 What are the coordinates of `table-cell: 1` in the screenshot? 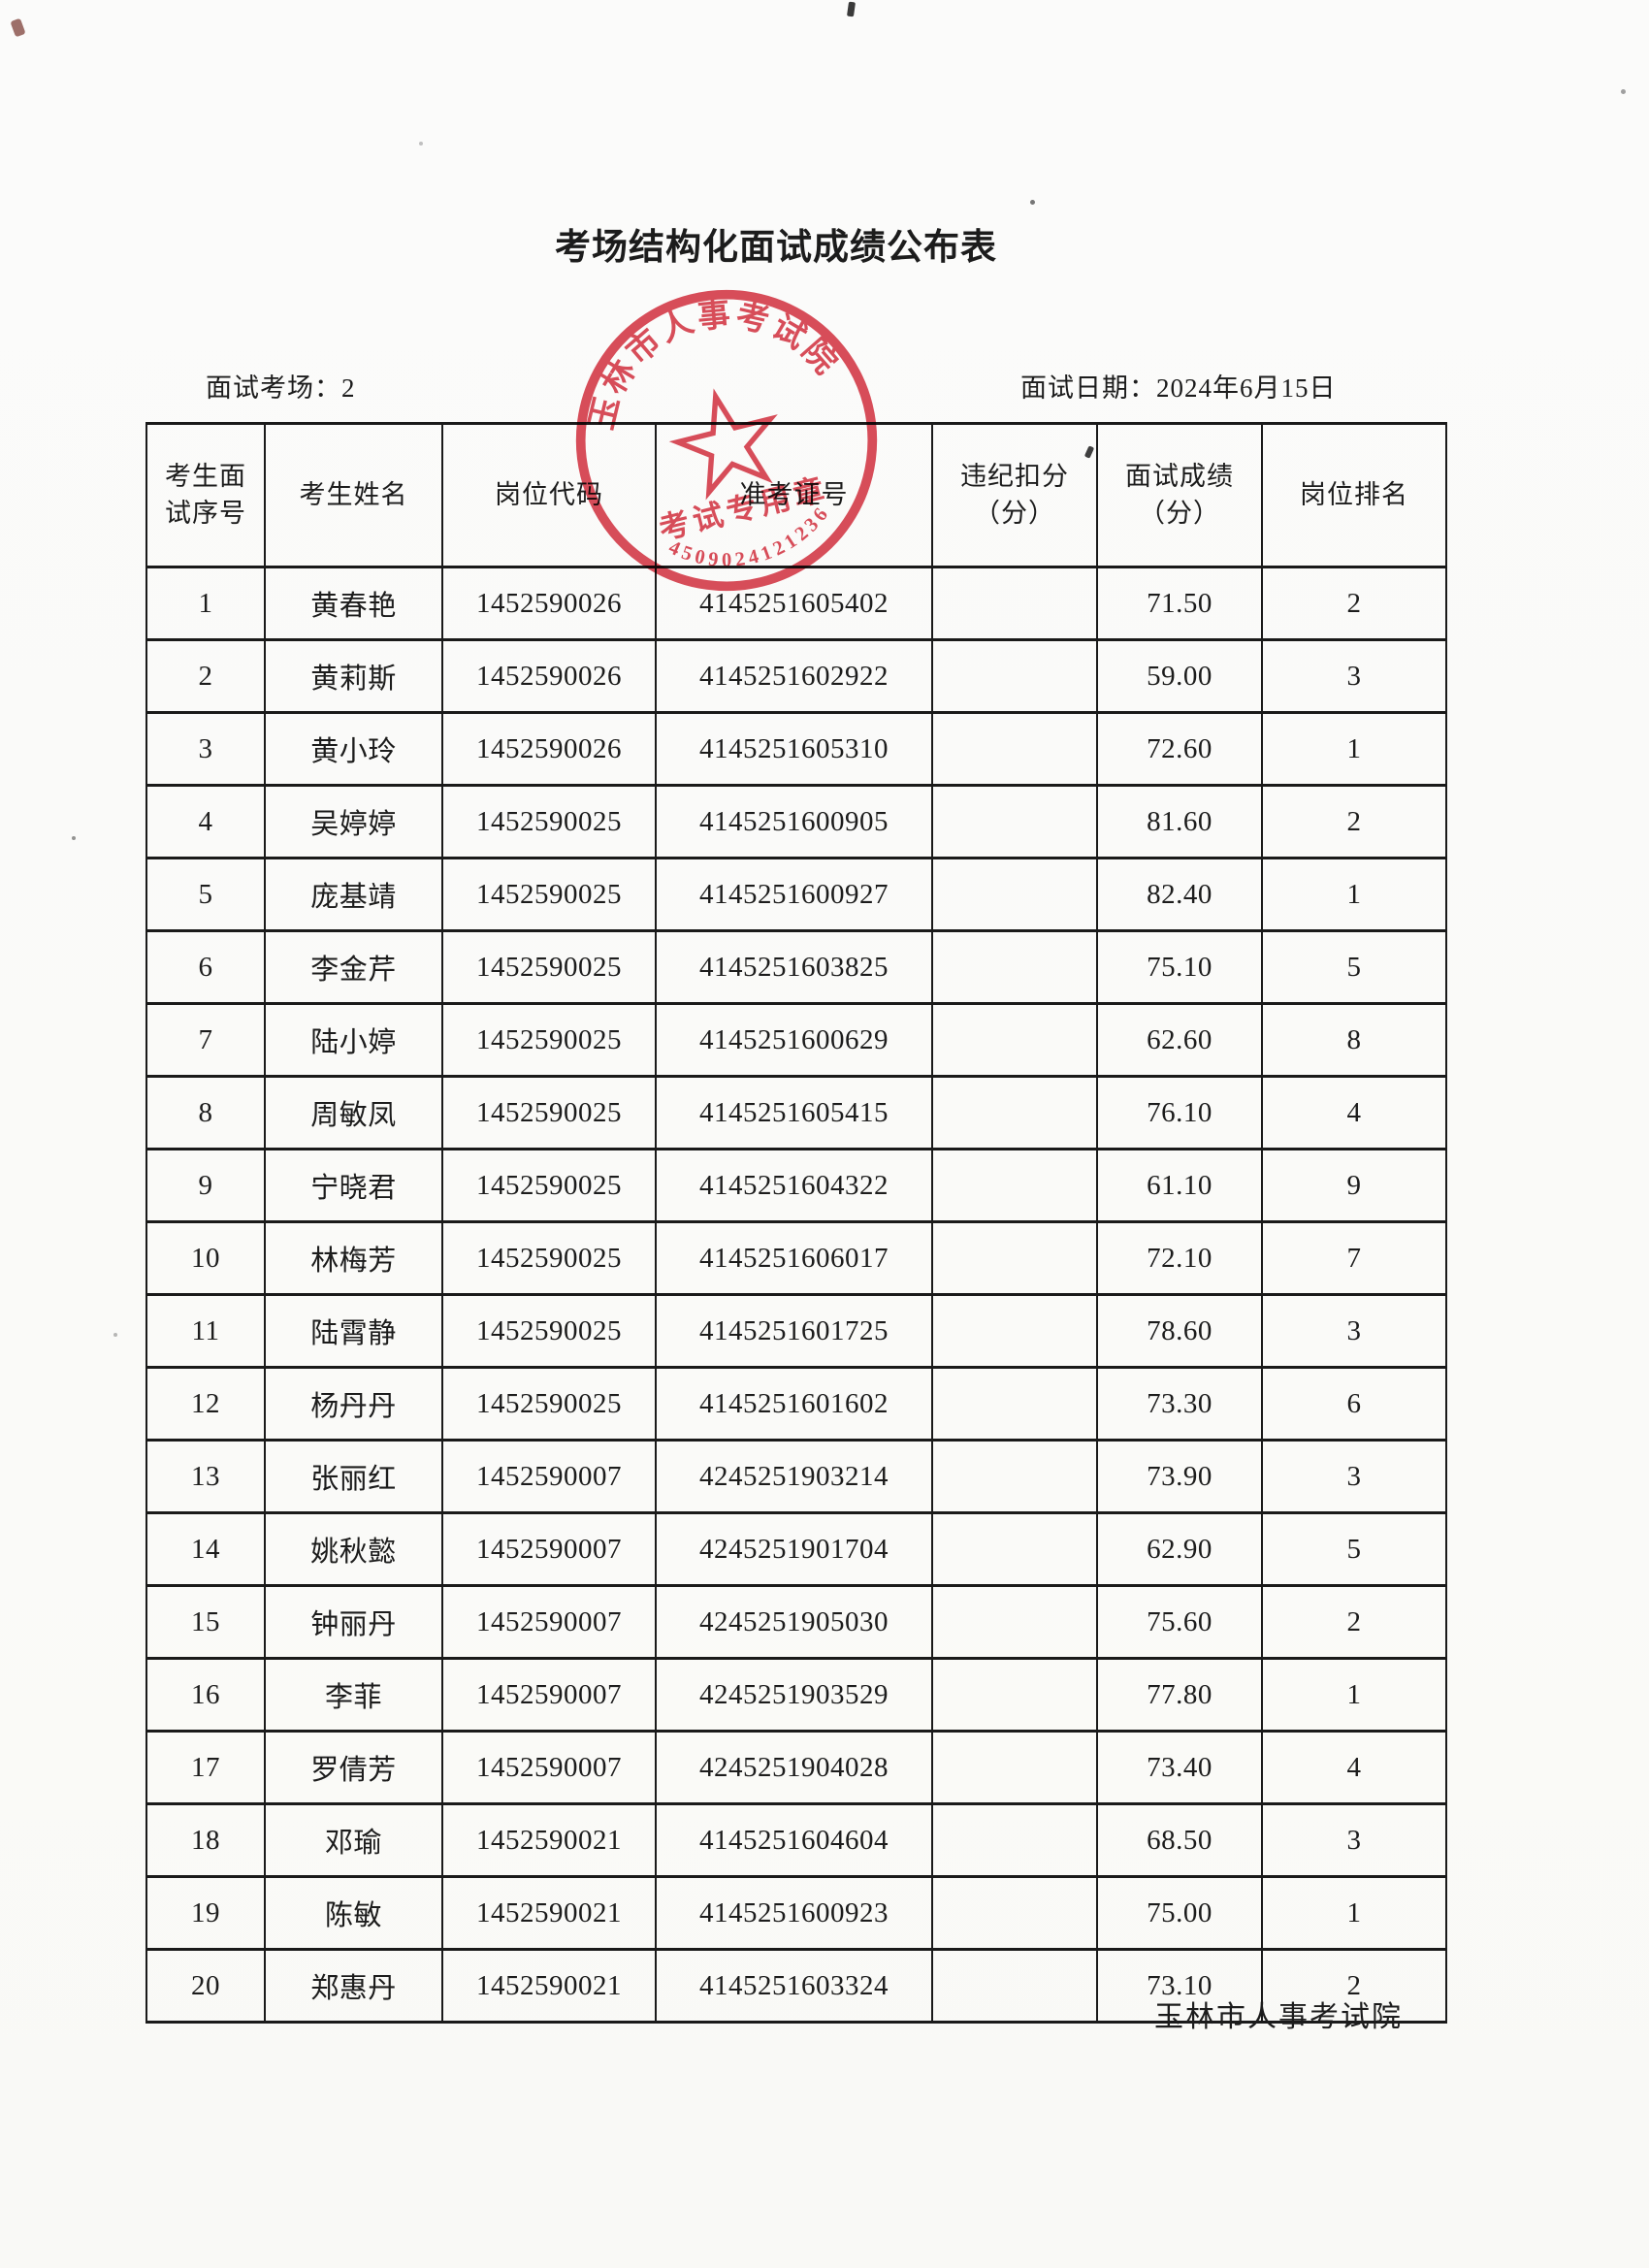 It's located at (1354, 1695).